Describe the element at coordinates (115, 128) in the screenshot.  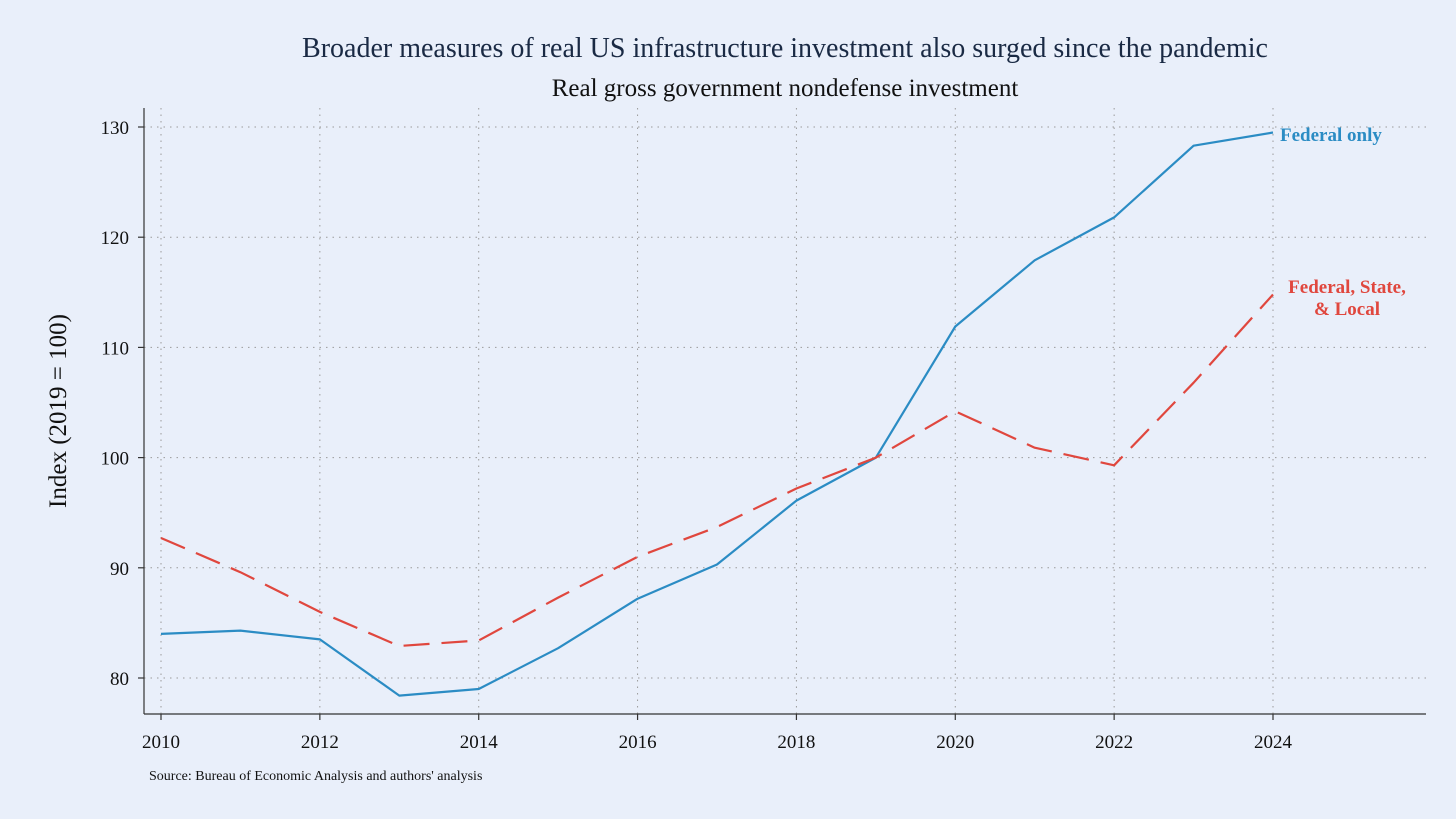
I see `y-tick-label: 130` at that location.